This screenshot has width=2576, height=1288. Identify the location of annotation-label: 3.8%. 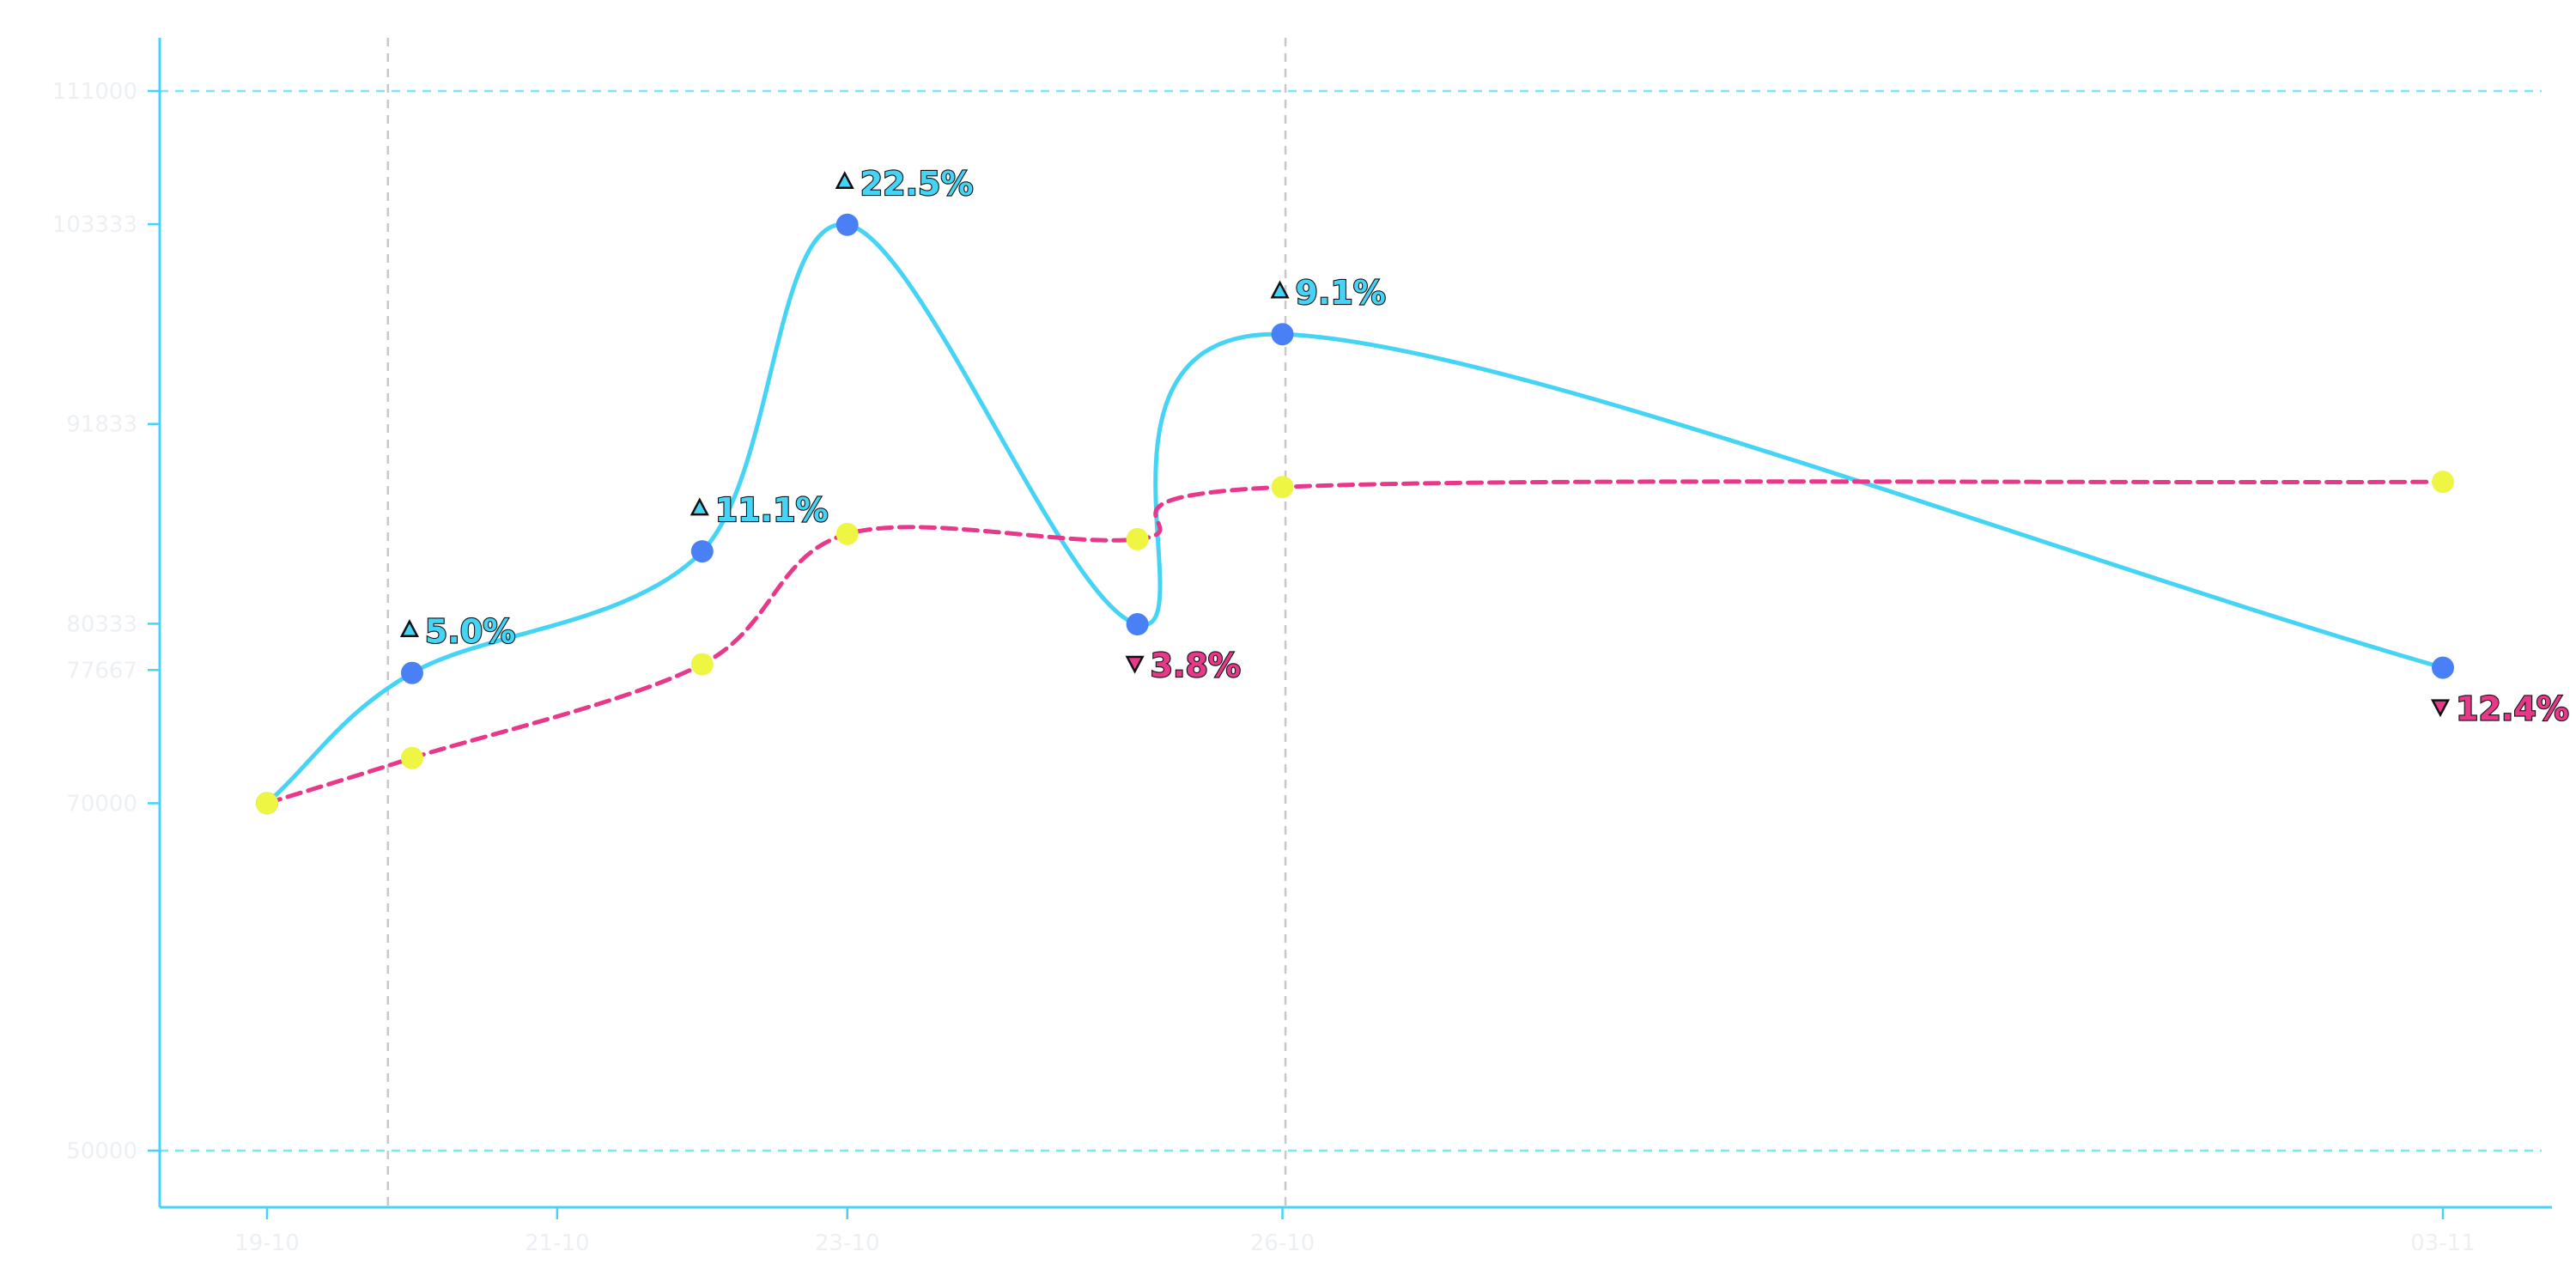
(1196, 665).